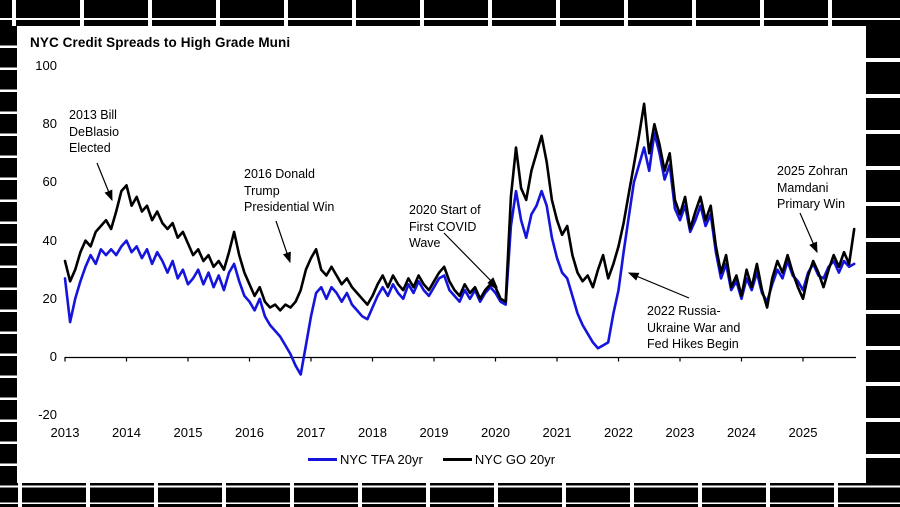 The height and width of the screenshot is (507, 900). What do you see at coordinates (811, 204) in the screenshot?
I see `annotation-line: Primary Win` at bounding box center [811, 204].